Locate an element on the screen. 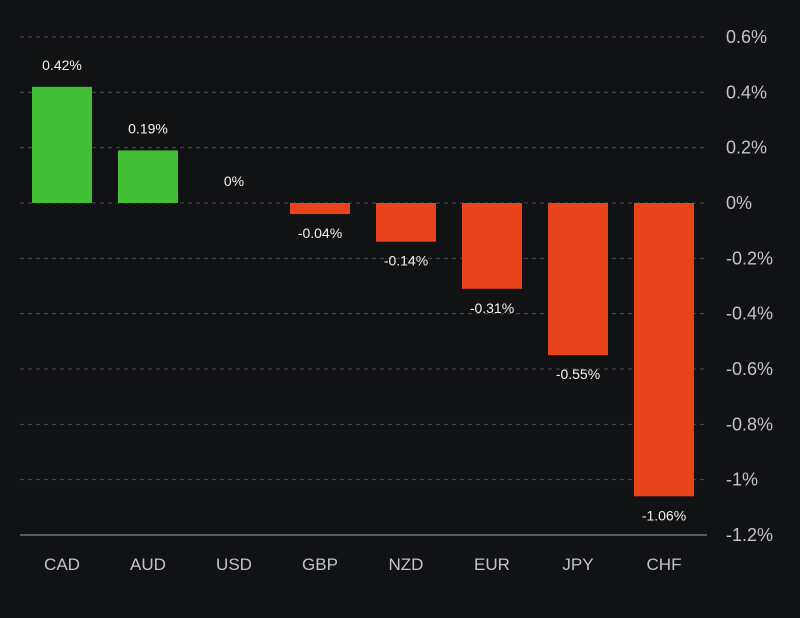 The height and width of the screenshot is (618, 800). y-tick-label: -0.6% is located at coordinates (749, 369).